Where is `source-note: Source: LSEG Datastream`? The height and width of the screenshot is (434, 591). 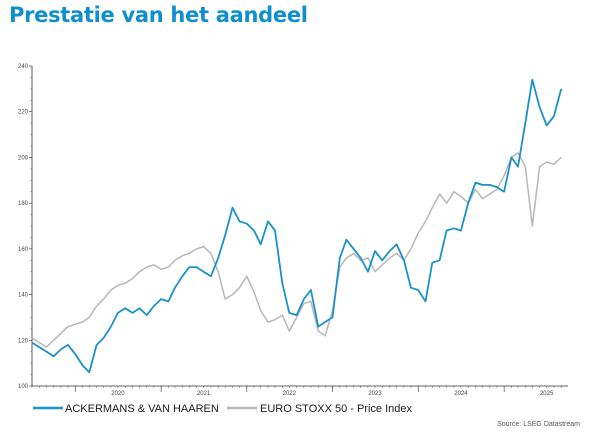
source-note: Source: LSEG Datastream is located at coordinates (538, 424).